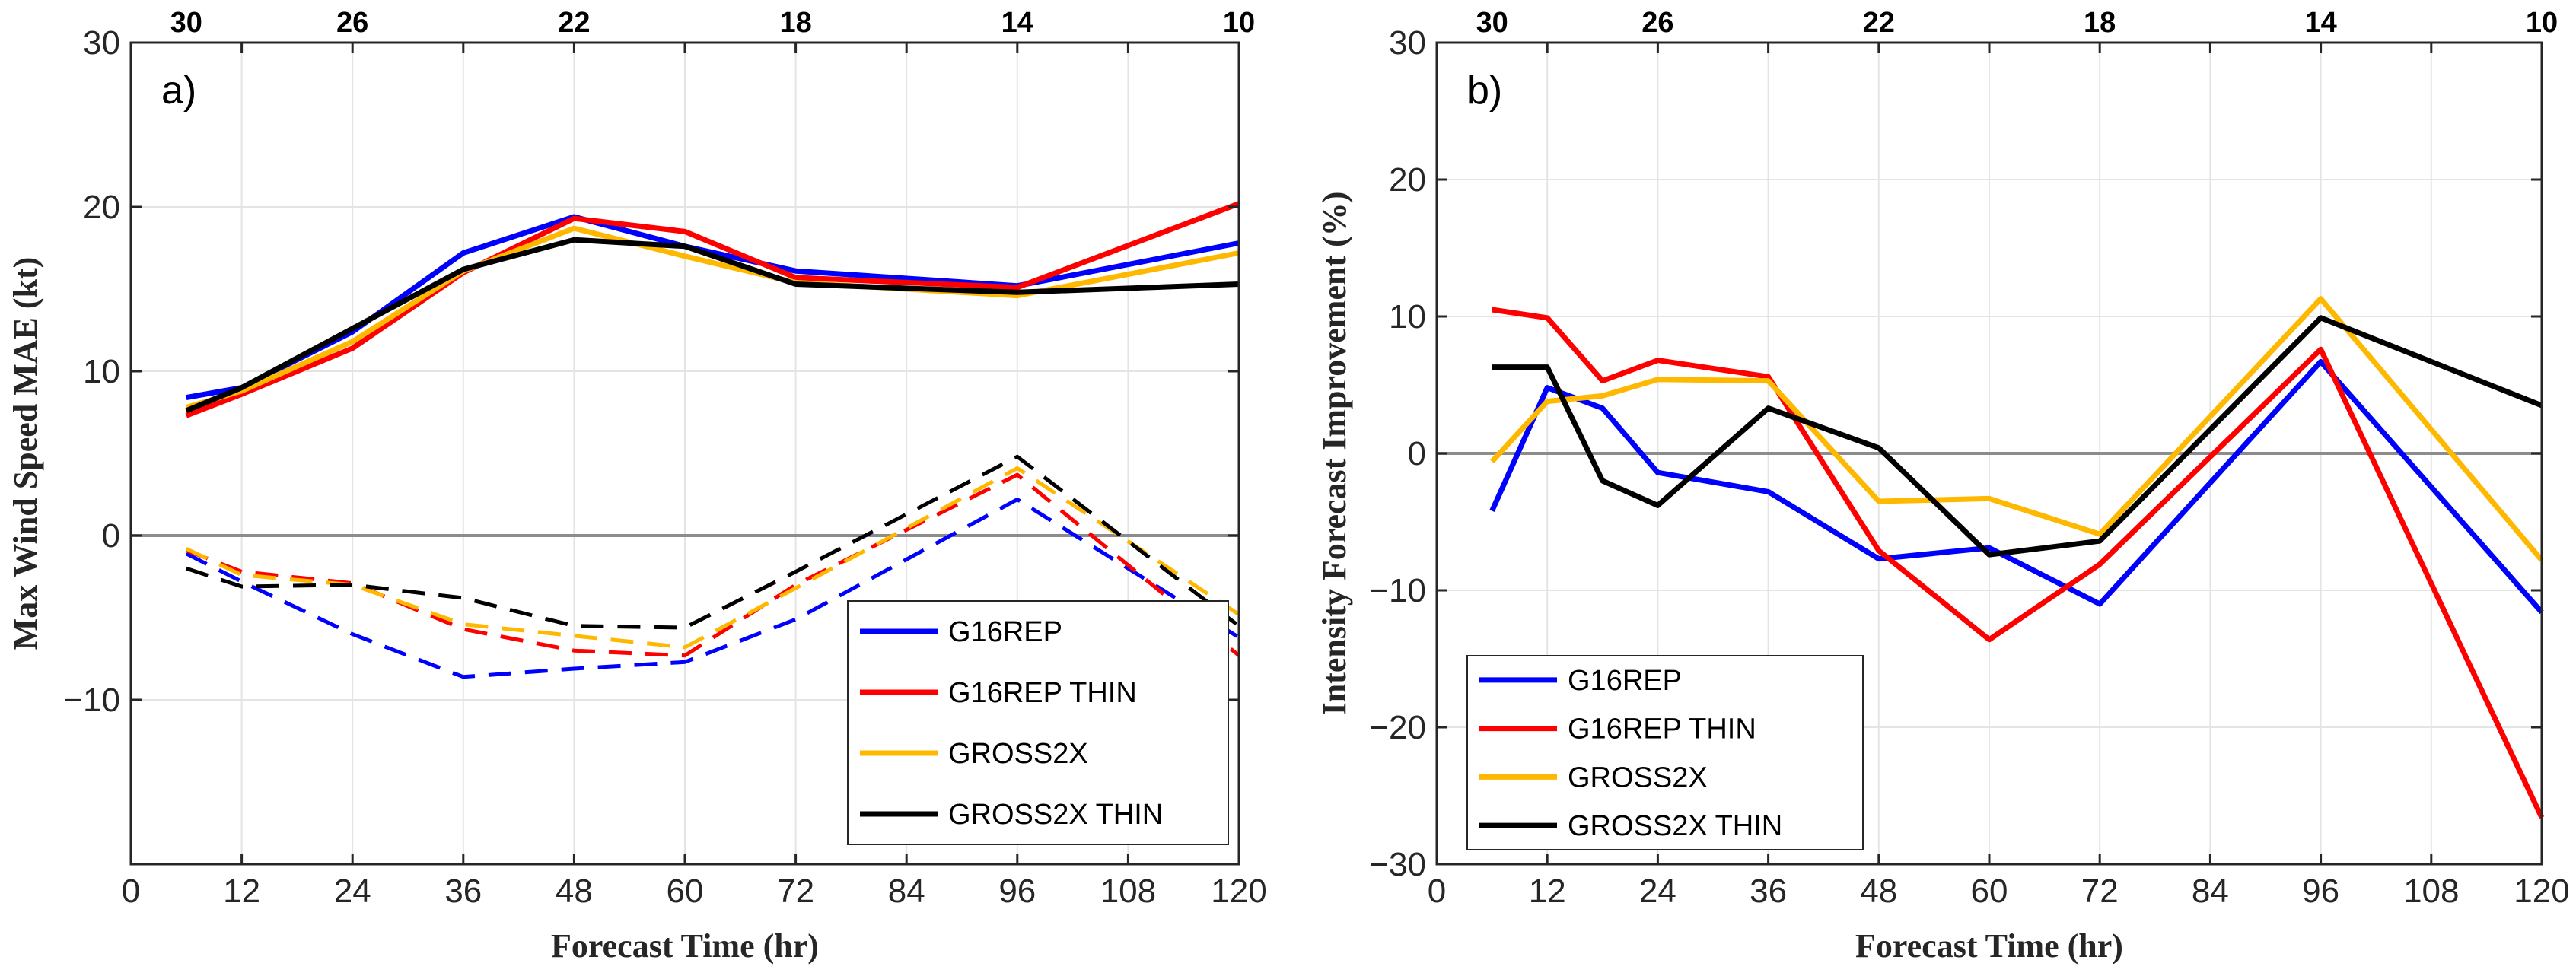  I want to click on y-axis-title: Max Wind Speed MAE (kt), so click(26, 453).